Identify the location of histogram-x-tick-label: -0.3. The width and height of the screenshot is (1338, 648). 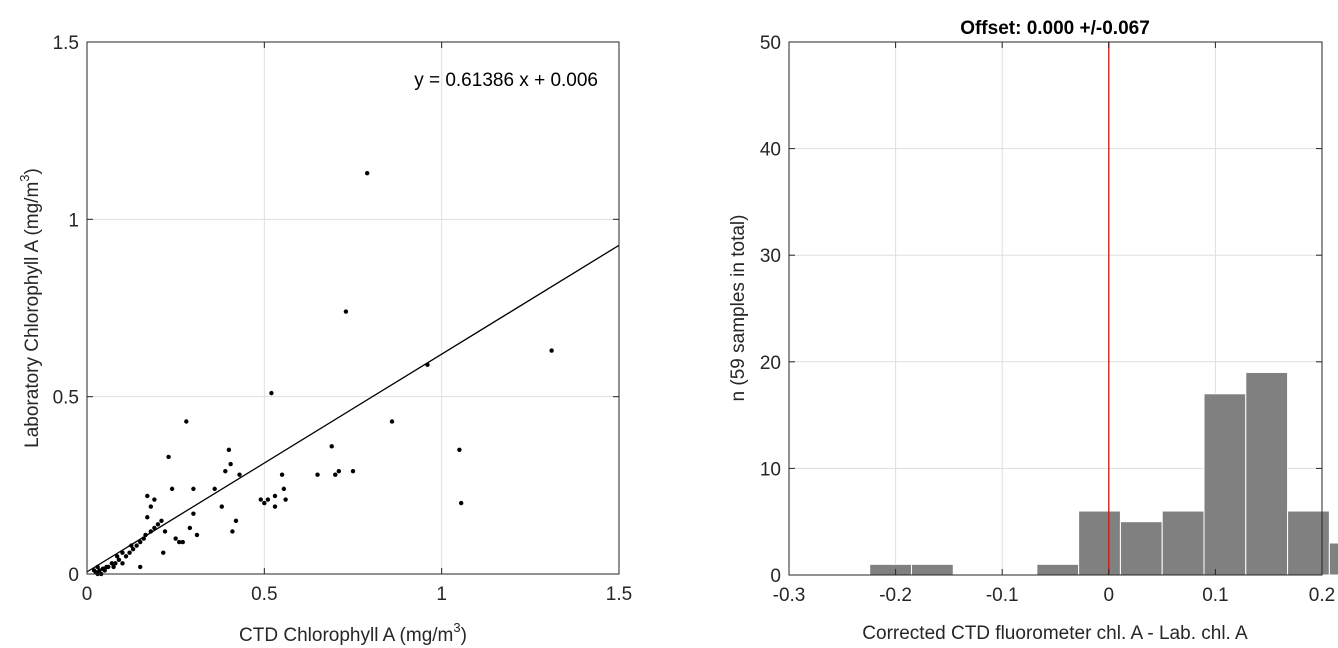
(789, 595).